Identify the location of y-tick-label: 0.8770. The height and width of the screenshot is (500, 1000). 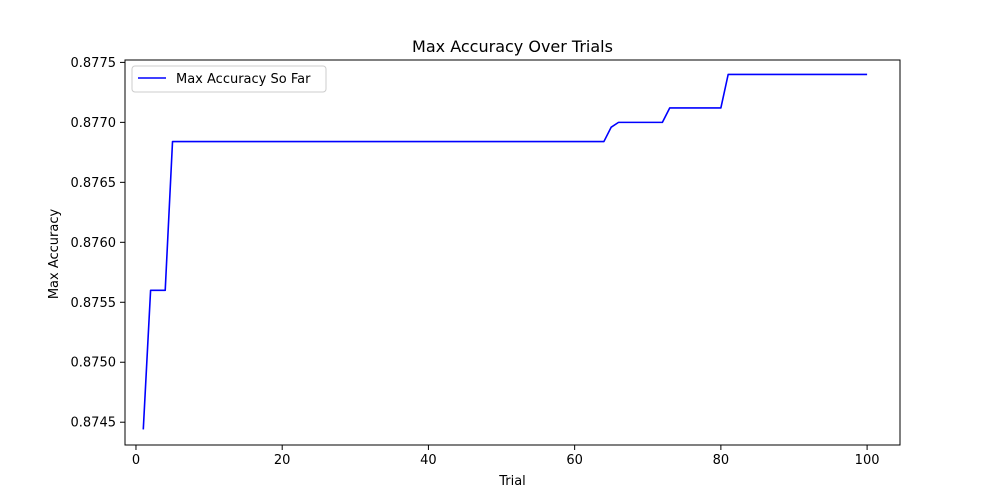
(94, 123).